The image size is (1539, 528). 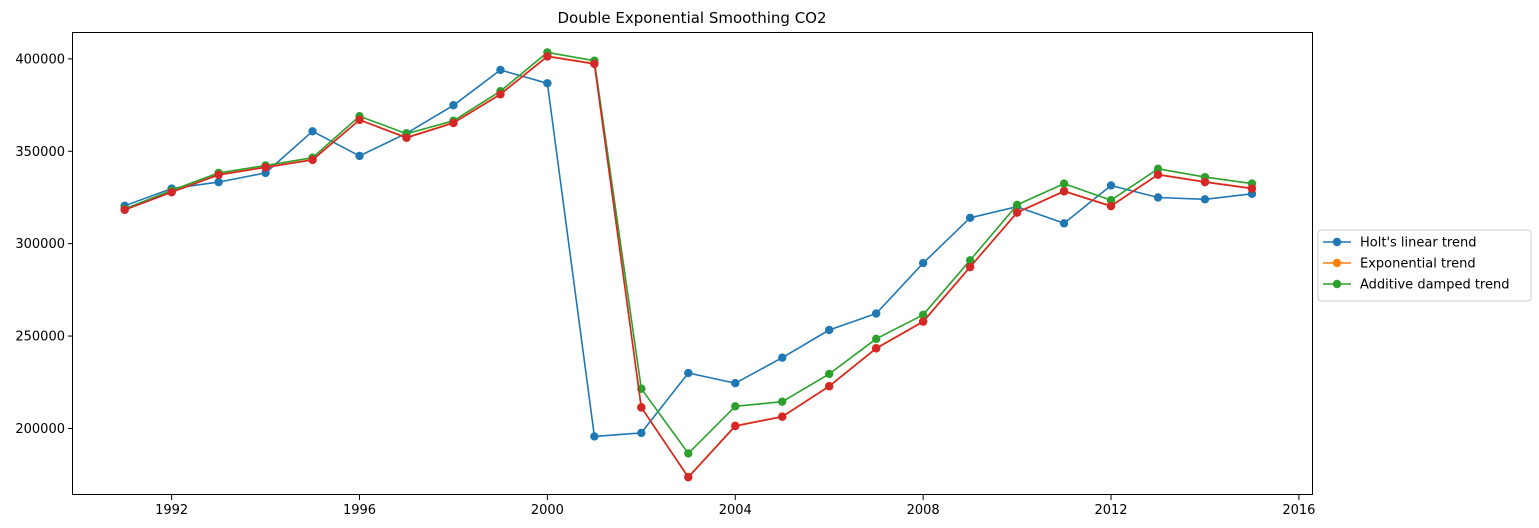 What do you see at coordinates (1434, 285) in the screenshot?
I see `legend-label: Additive damped trend` at bounding box center [1434, 285].